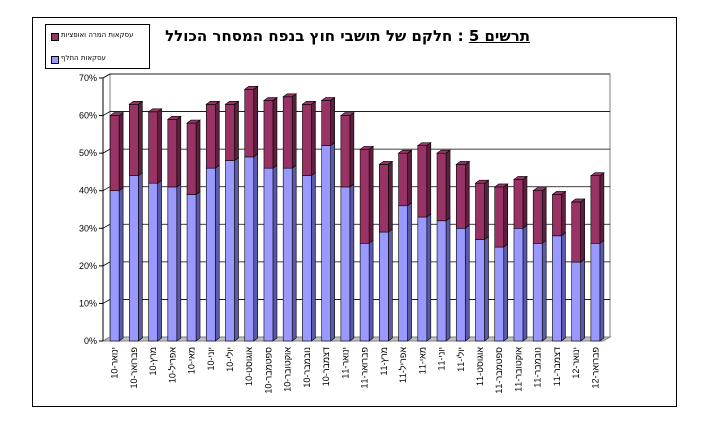 The image size is (702, 423). What do you see at coordinates (499, 36) in the screenshot?
I see `chart-title-prefix: תרשים 5` at bounding box center [499, 36].